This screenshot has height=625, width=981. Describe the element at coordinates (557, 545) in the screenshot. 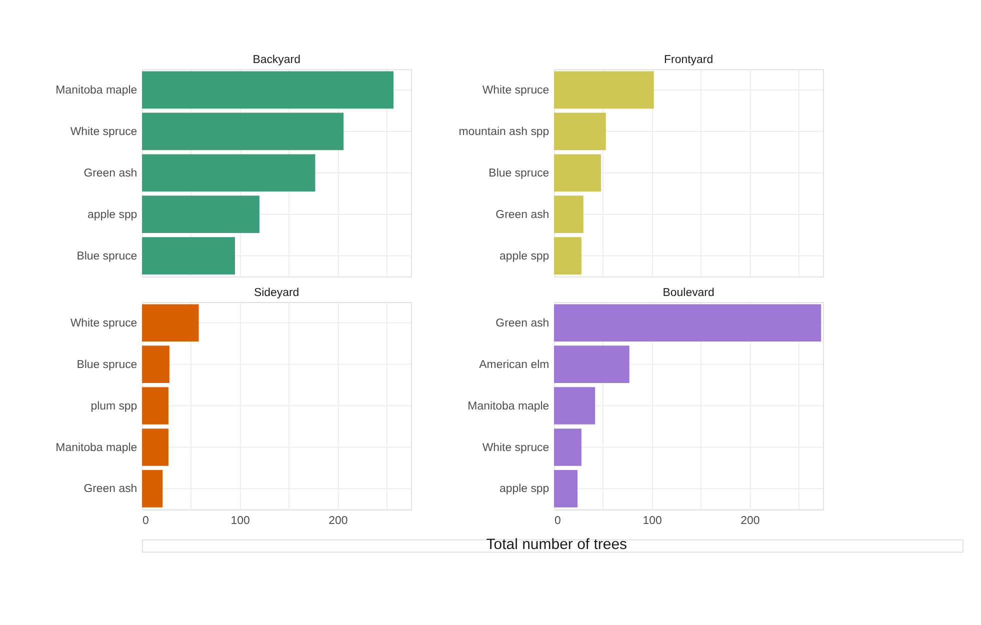

I see `x-axis-title: Total number of trees` at that location.